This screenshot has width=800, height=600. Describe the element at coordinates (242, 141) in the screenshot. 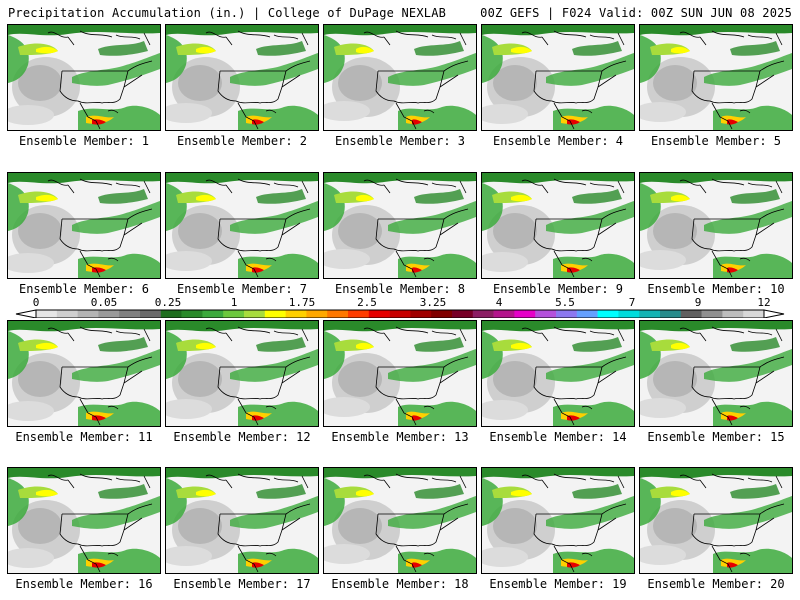

I see `ensemble-member-label: Ensemble Member: 2` at that location.